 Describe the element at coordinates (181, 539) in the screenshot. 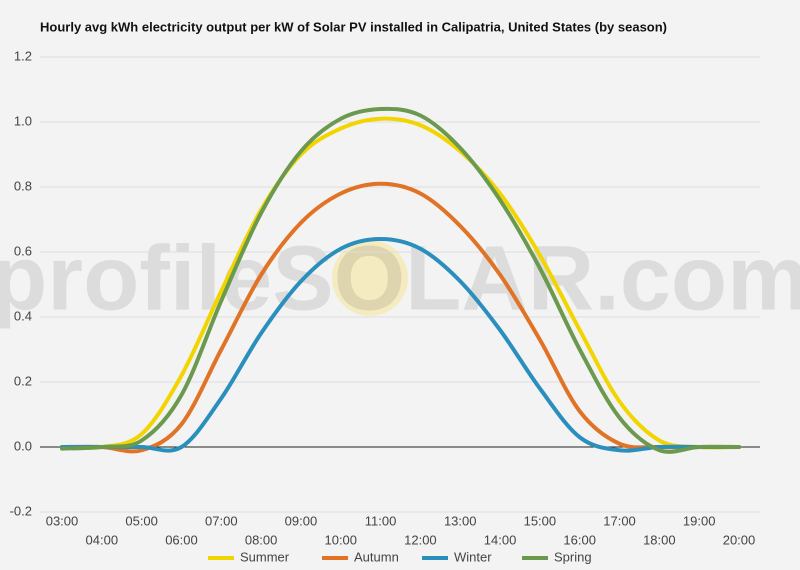

I see `x-tick-label: 06:00` at that location.